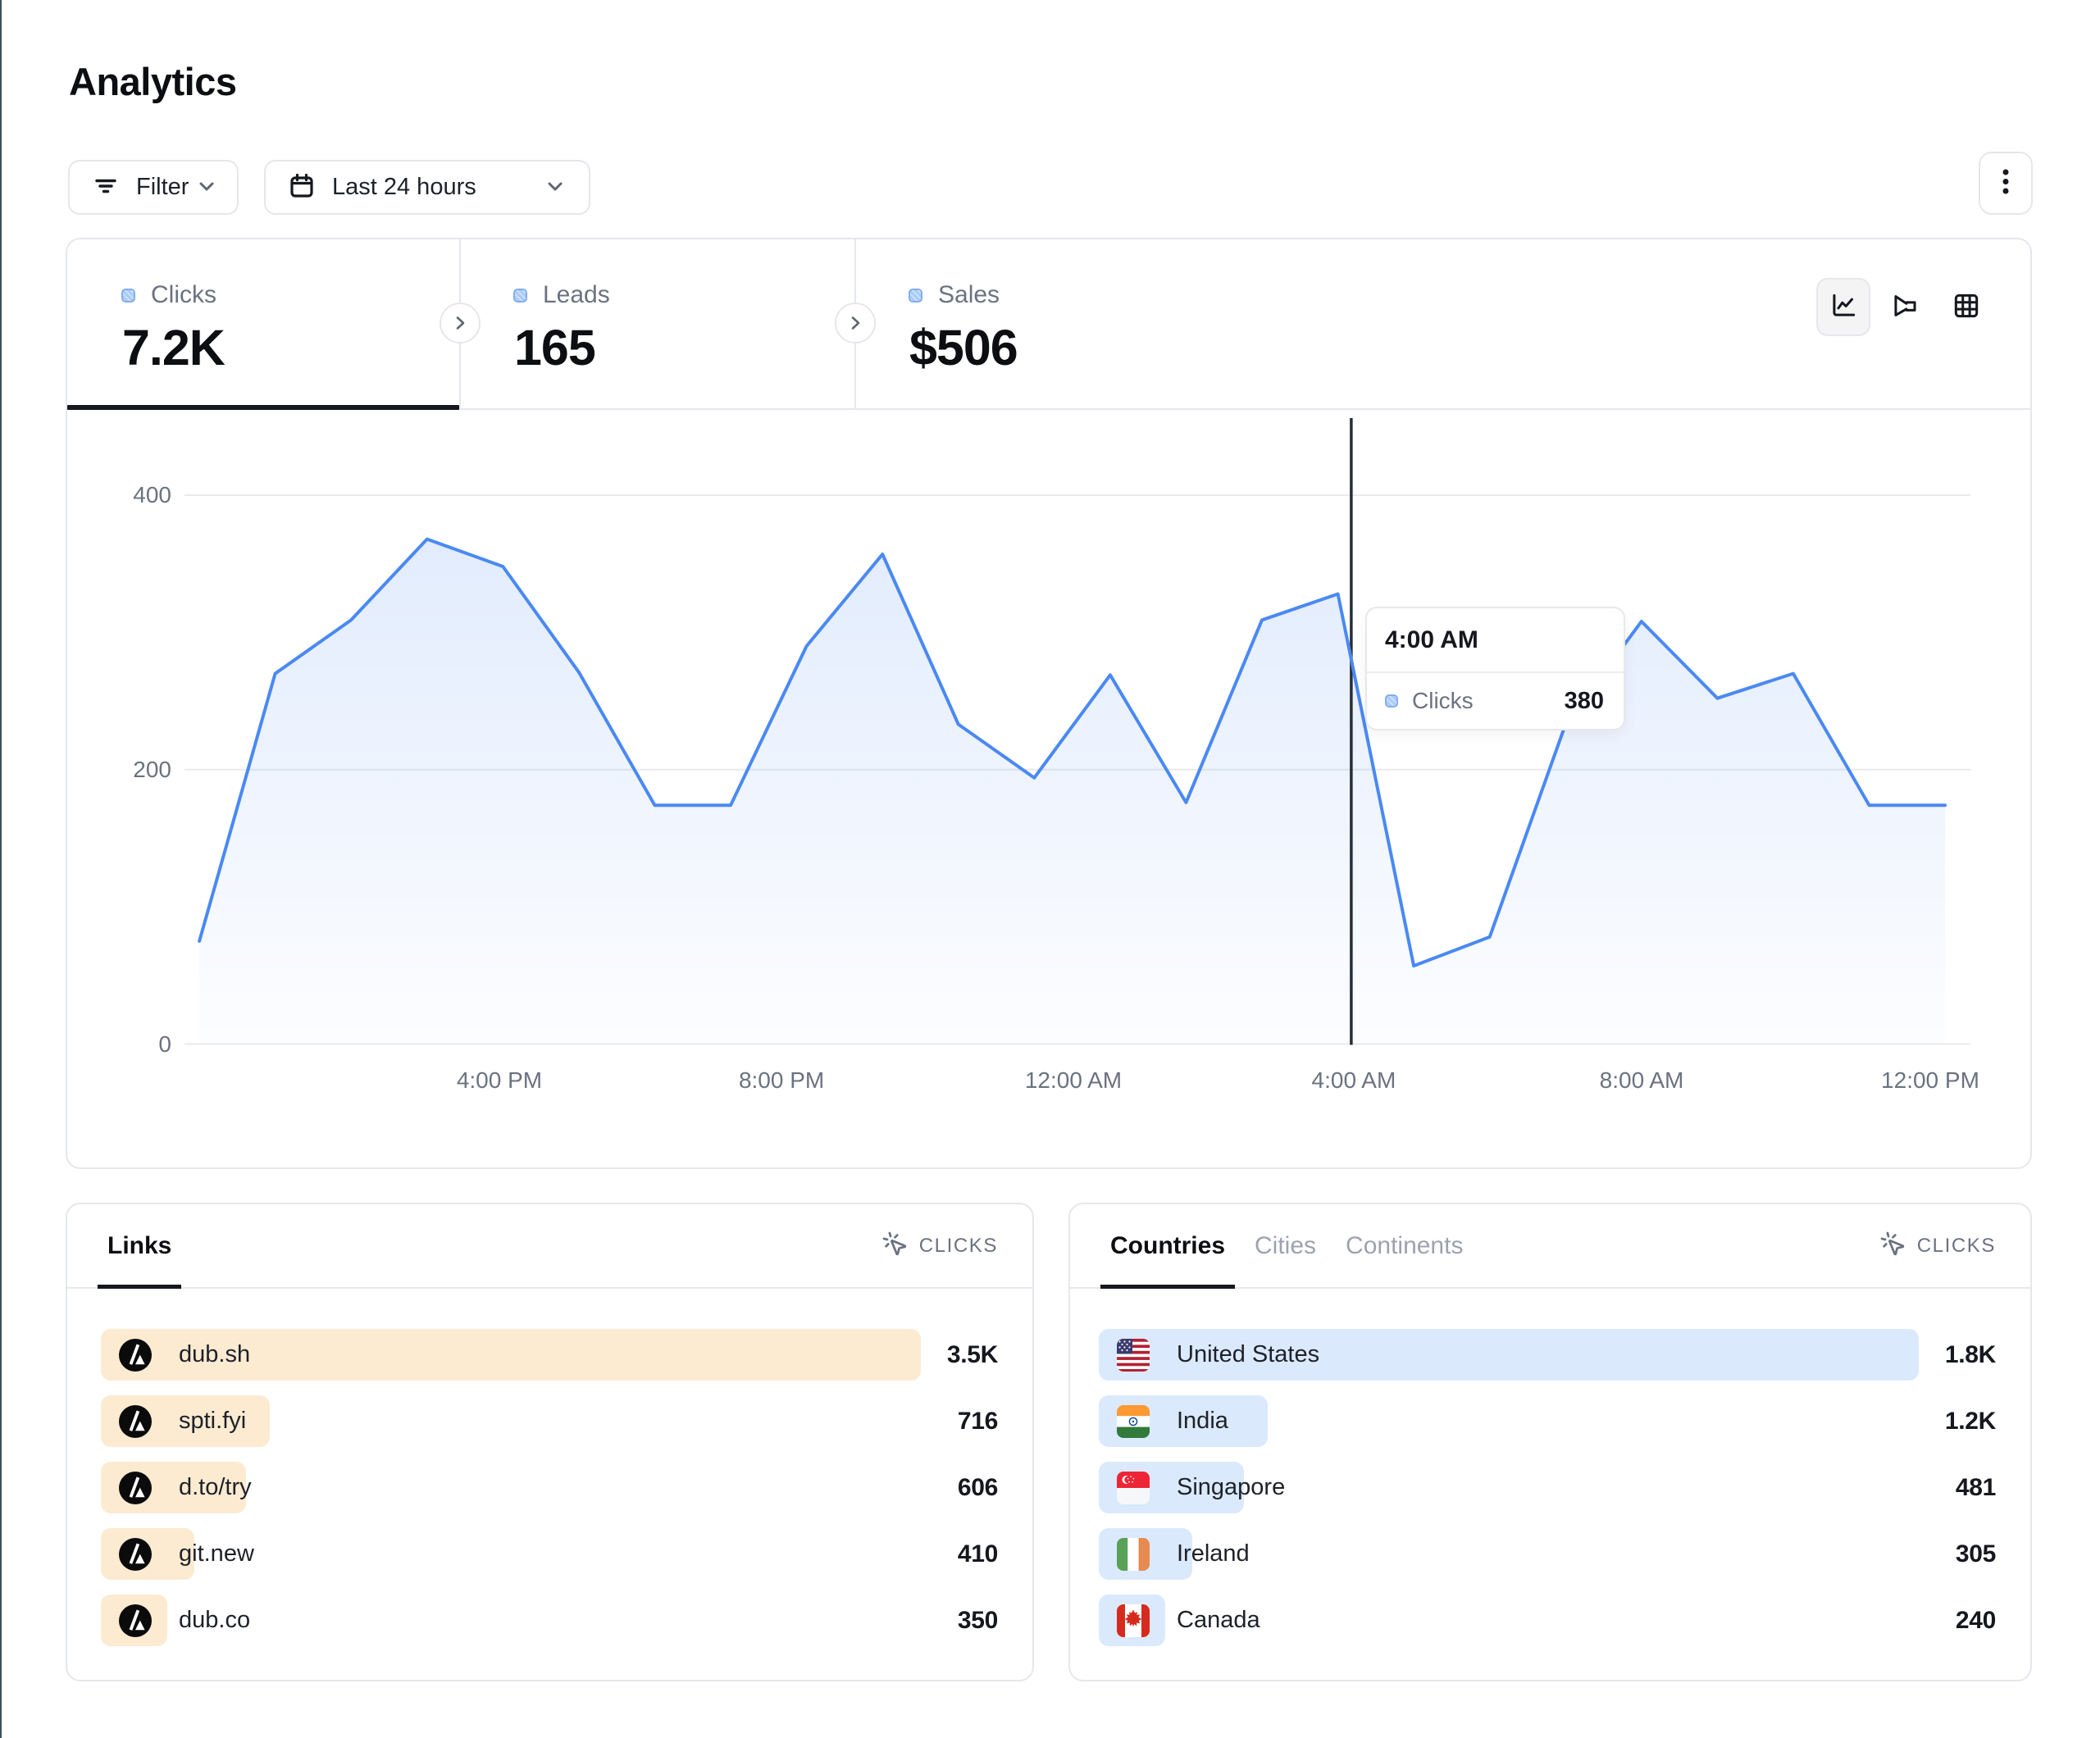 The image size is (2100, 1738). What do you see at coordinates (576, 294) in the screenshot?
I see `stat-label: Leads` at bounding box center [576, 294].